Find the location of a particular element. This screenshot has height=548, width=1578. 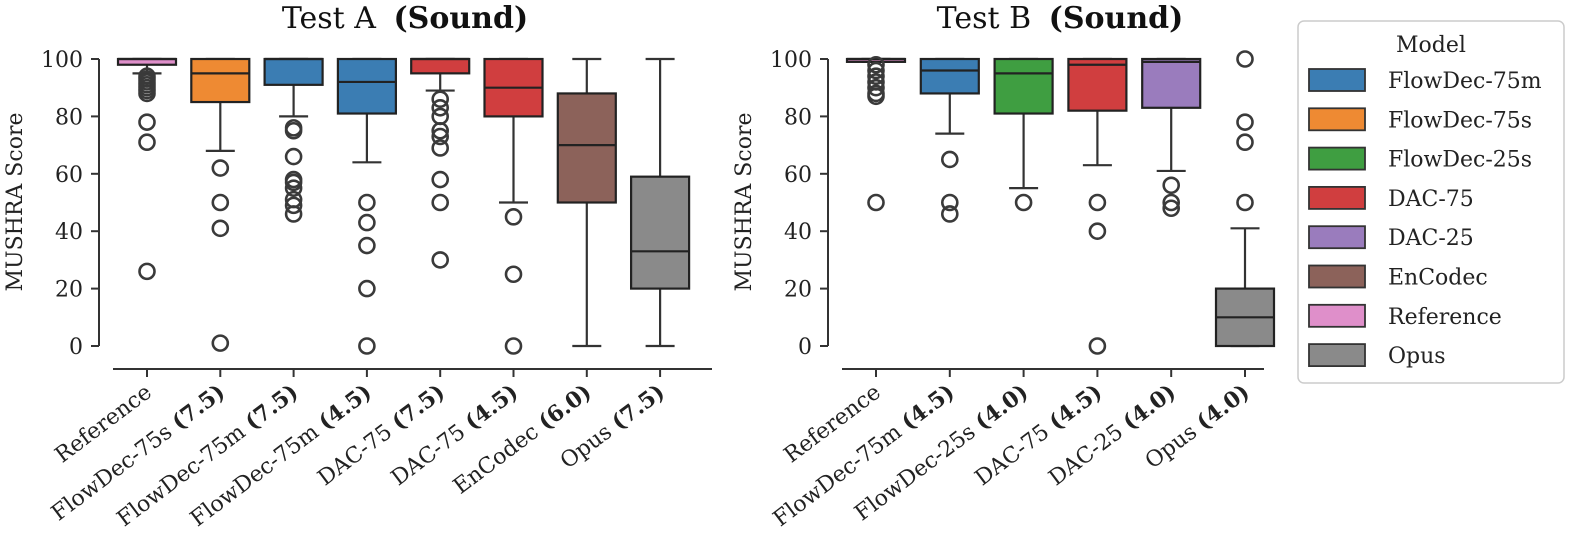

legend-label: DAC-75 is located at coordinates (1431, 199).